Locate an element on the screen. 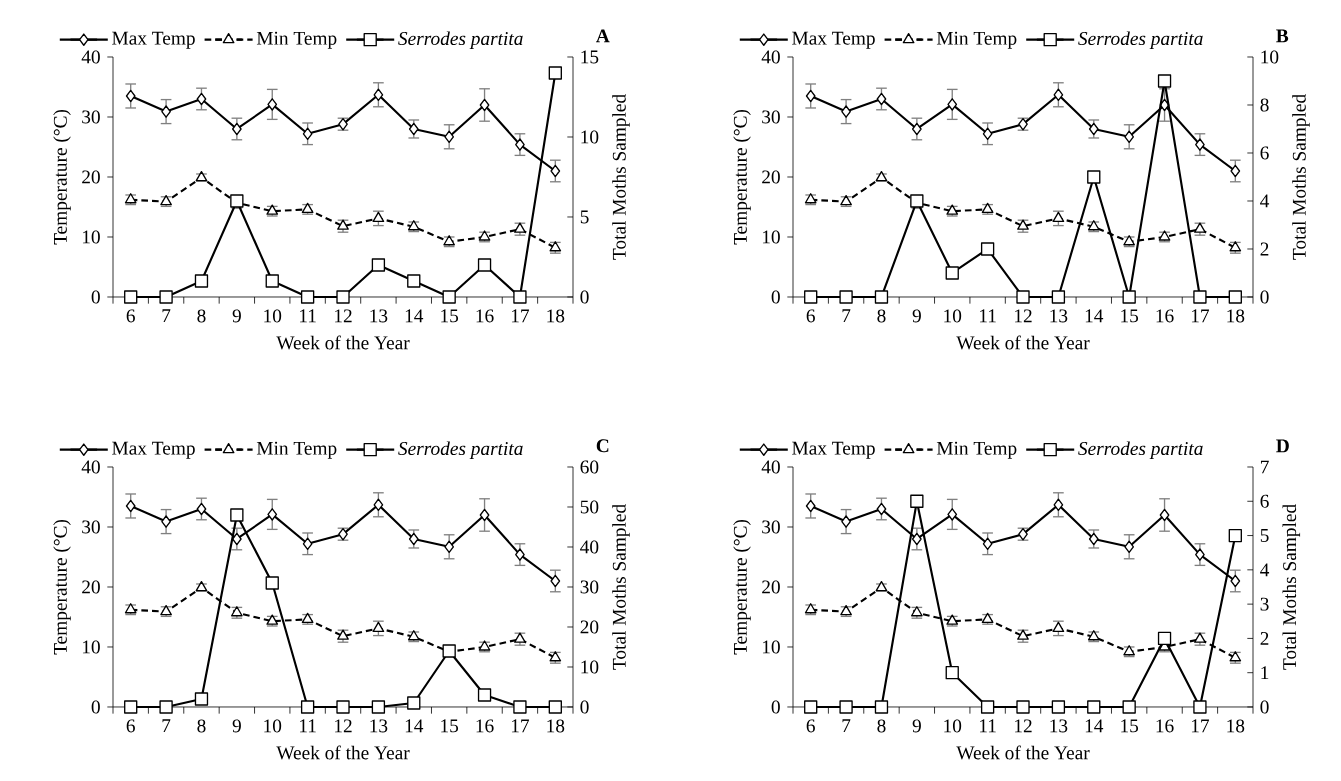 This screenshot has width=1341, height=781. y2-tick-label: 50 is located at coordinates (589, 507).